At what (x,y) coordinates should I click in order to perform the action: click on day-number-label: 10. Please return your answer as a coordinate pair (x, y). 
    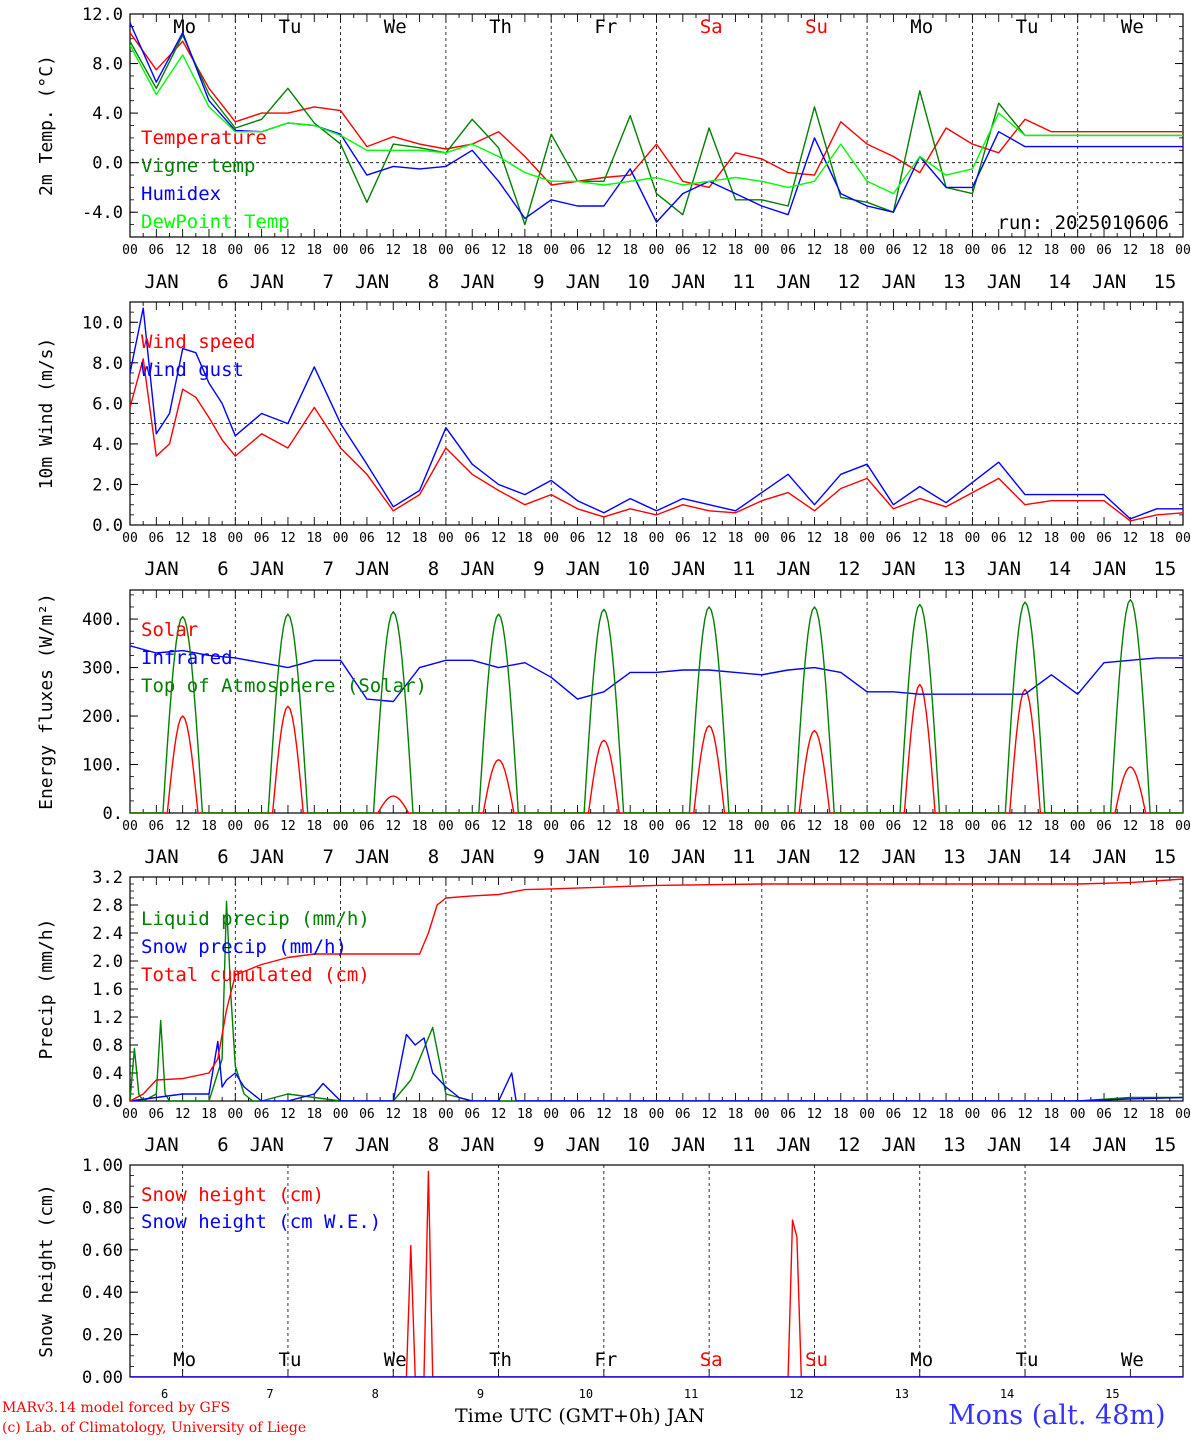
    Looking at the image, I should click on (638, 569).